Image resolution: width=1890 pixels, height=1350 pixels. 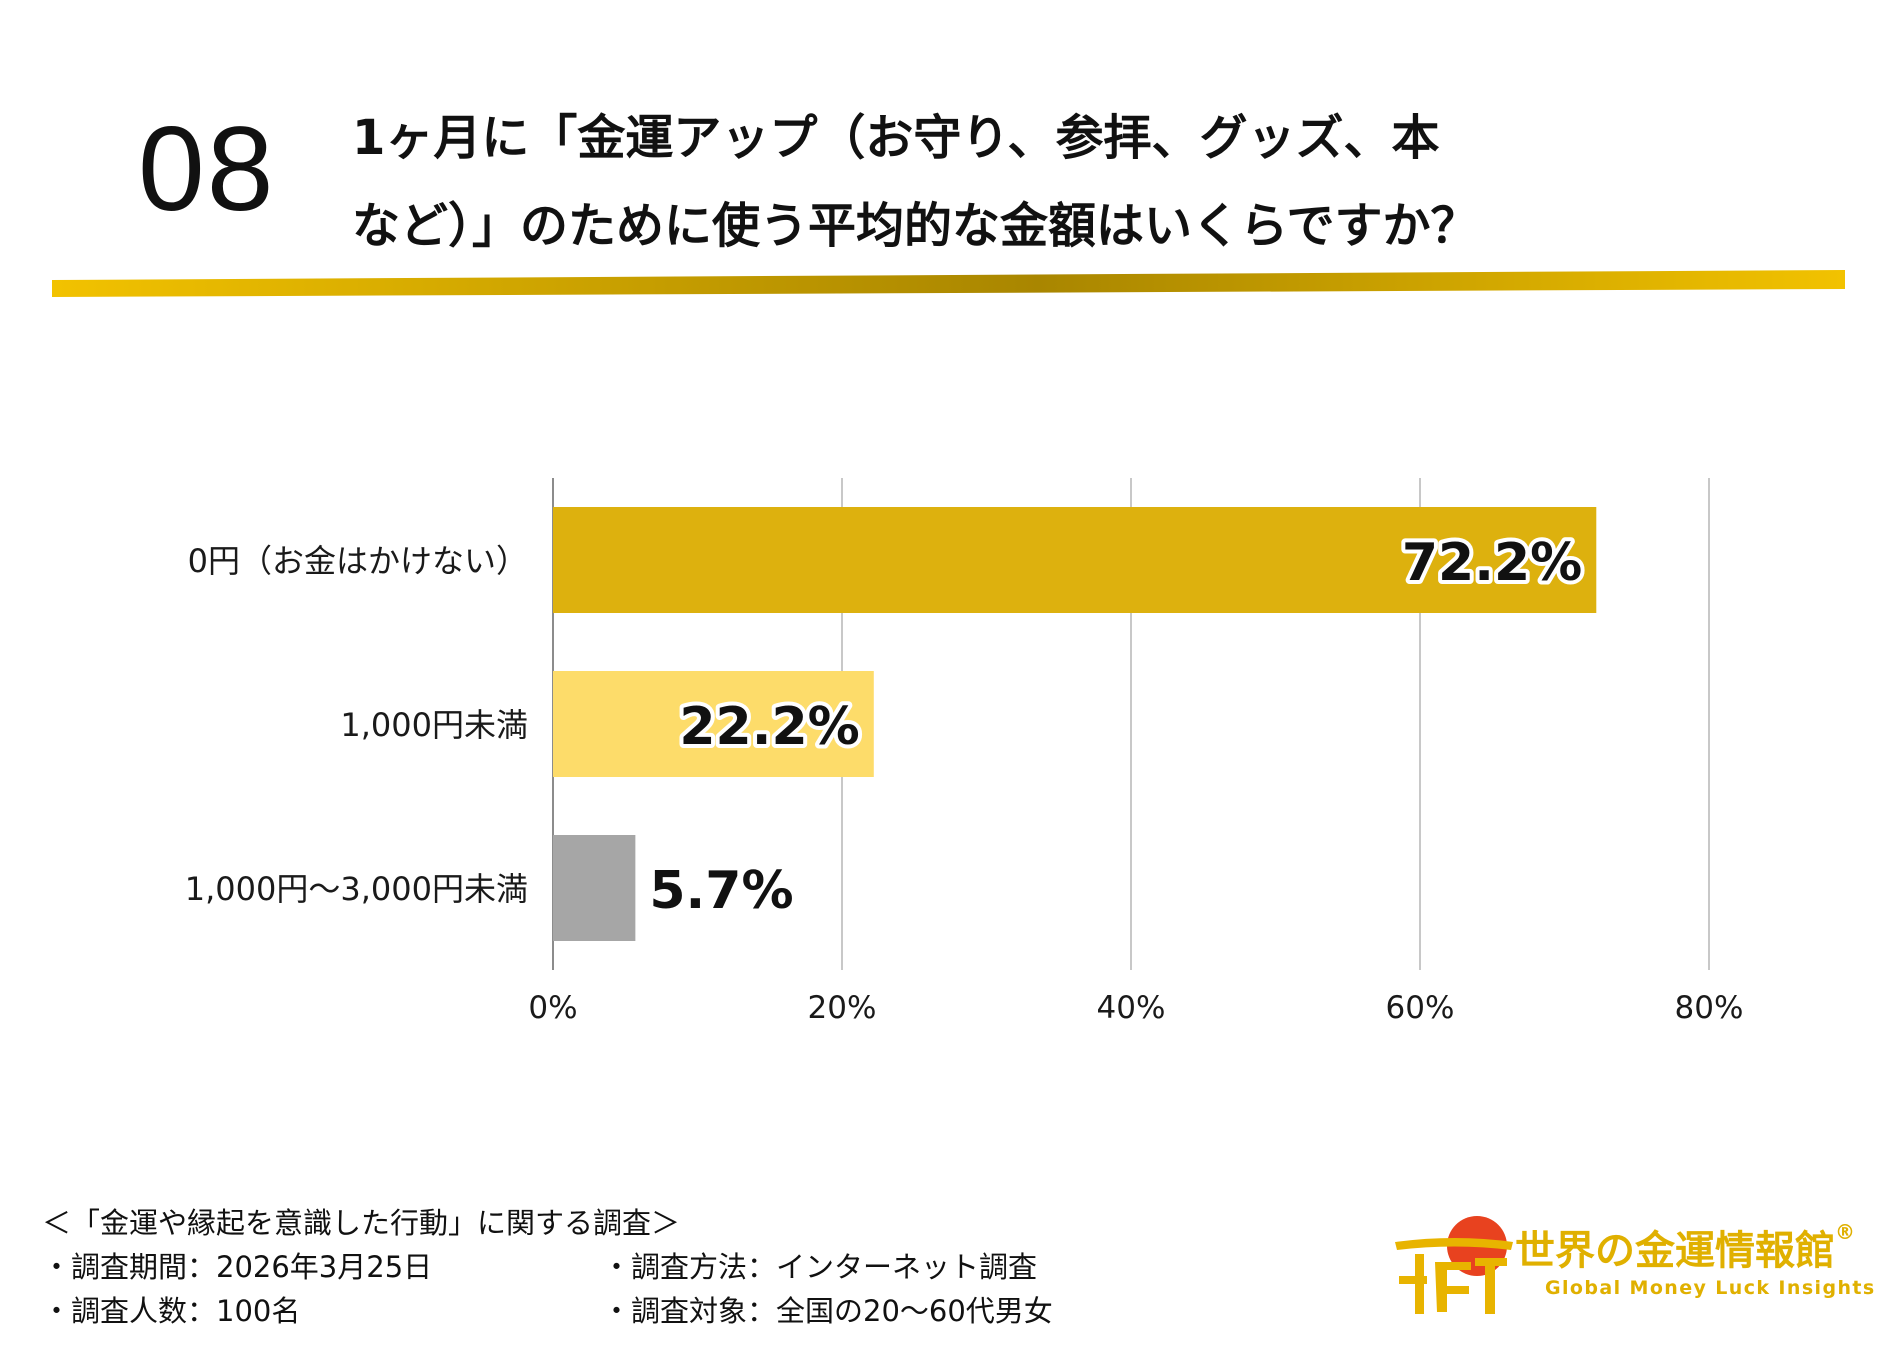 I want to click on value-label: 72.2%, so click(x=1492, y=563).